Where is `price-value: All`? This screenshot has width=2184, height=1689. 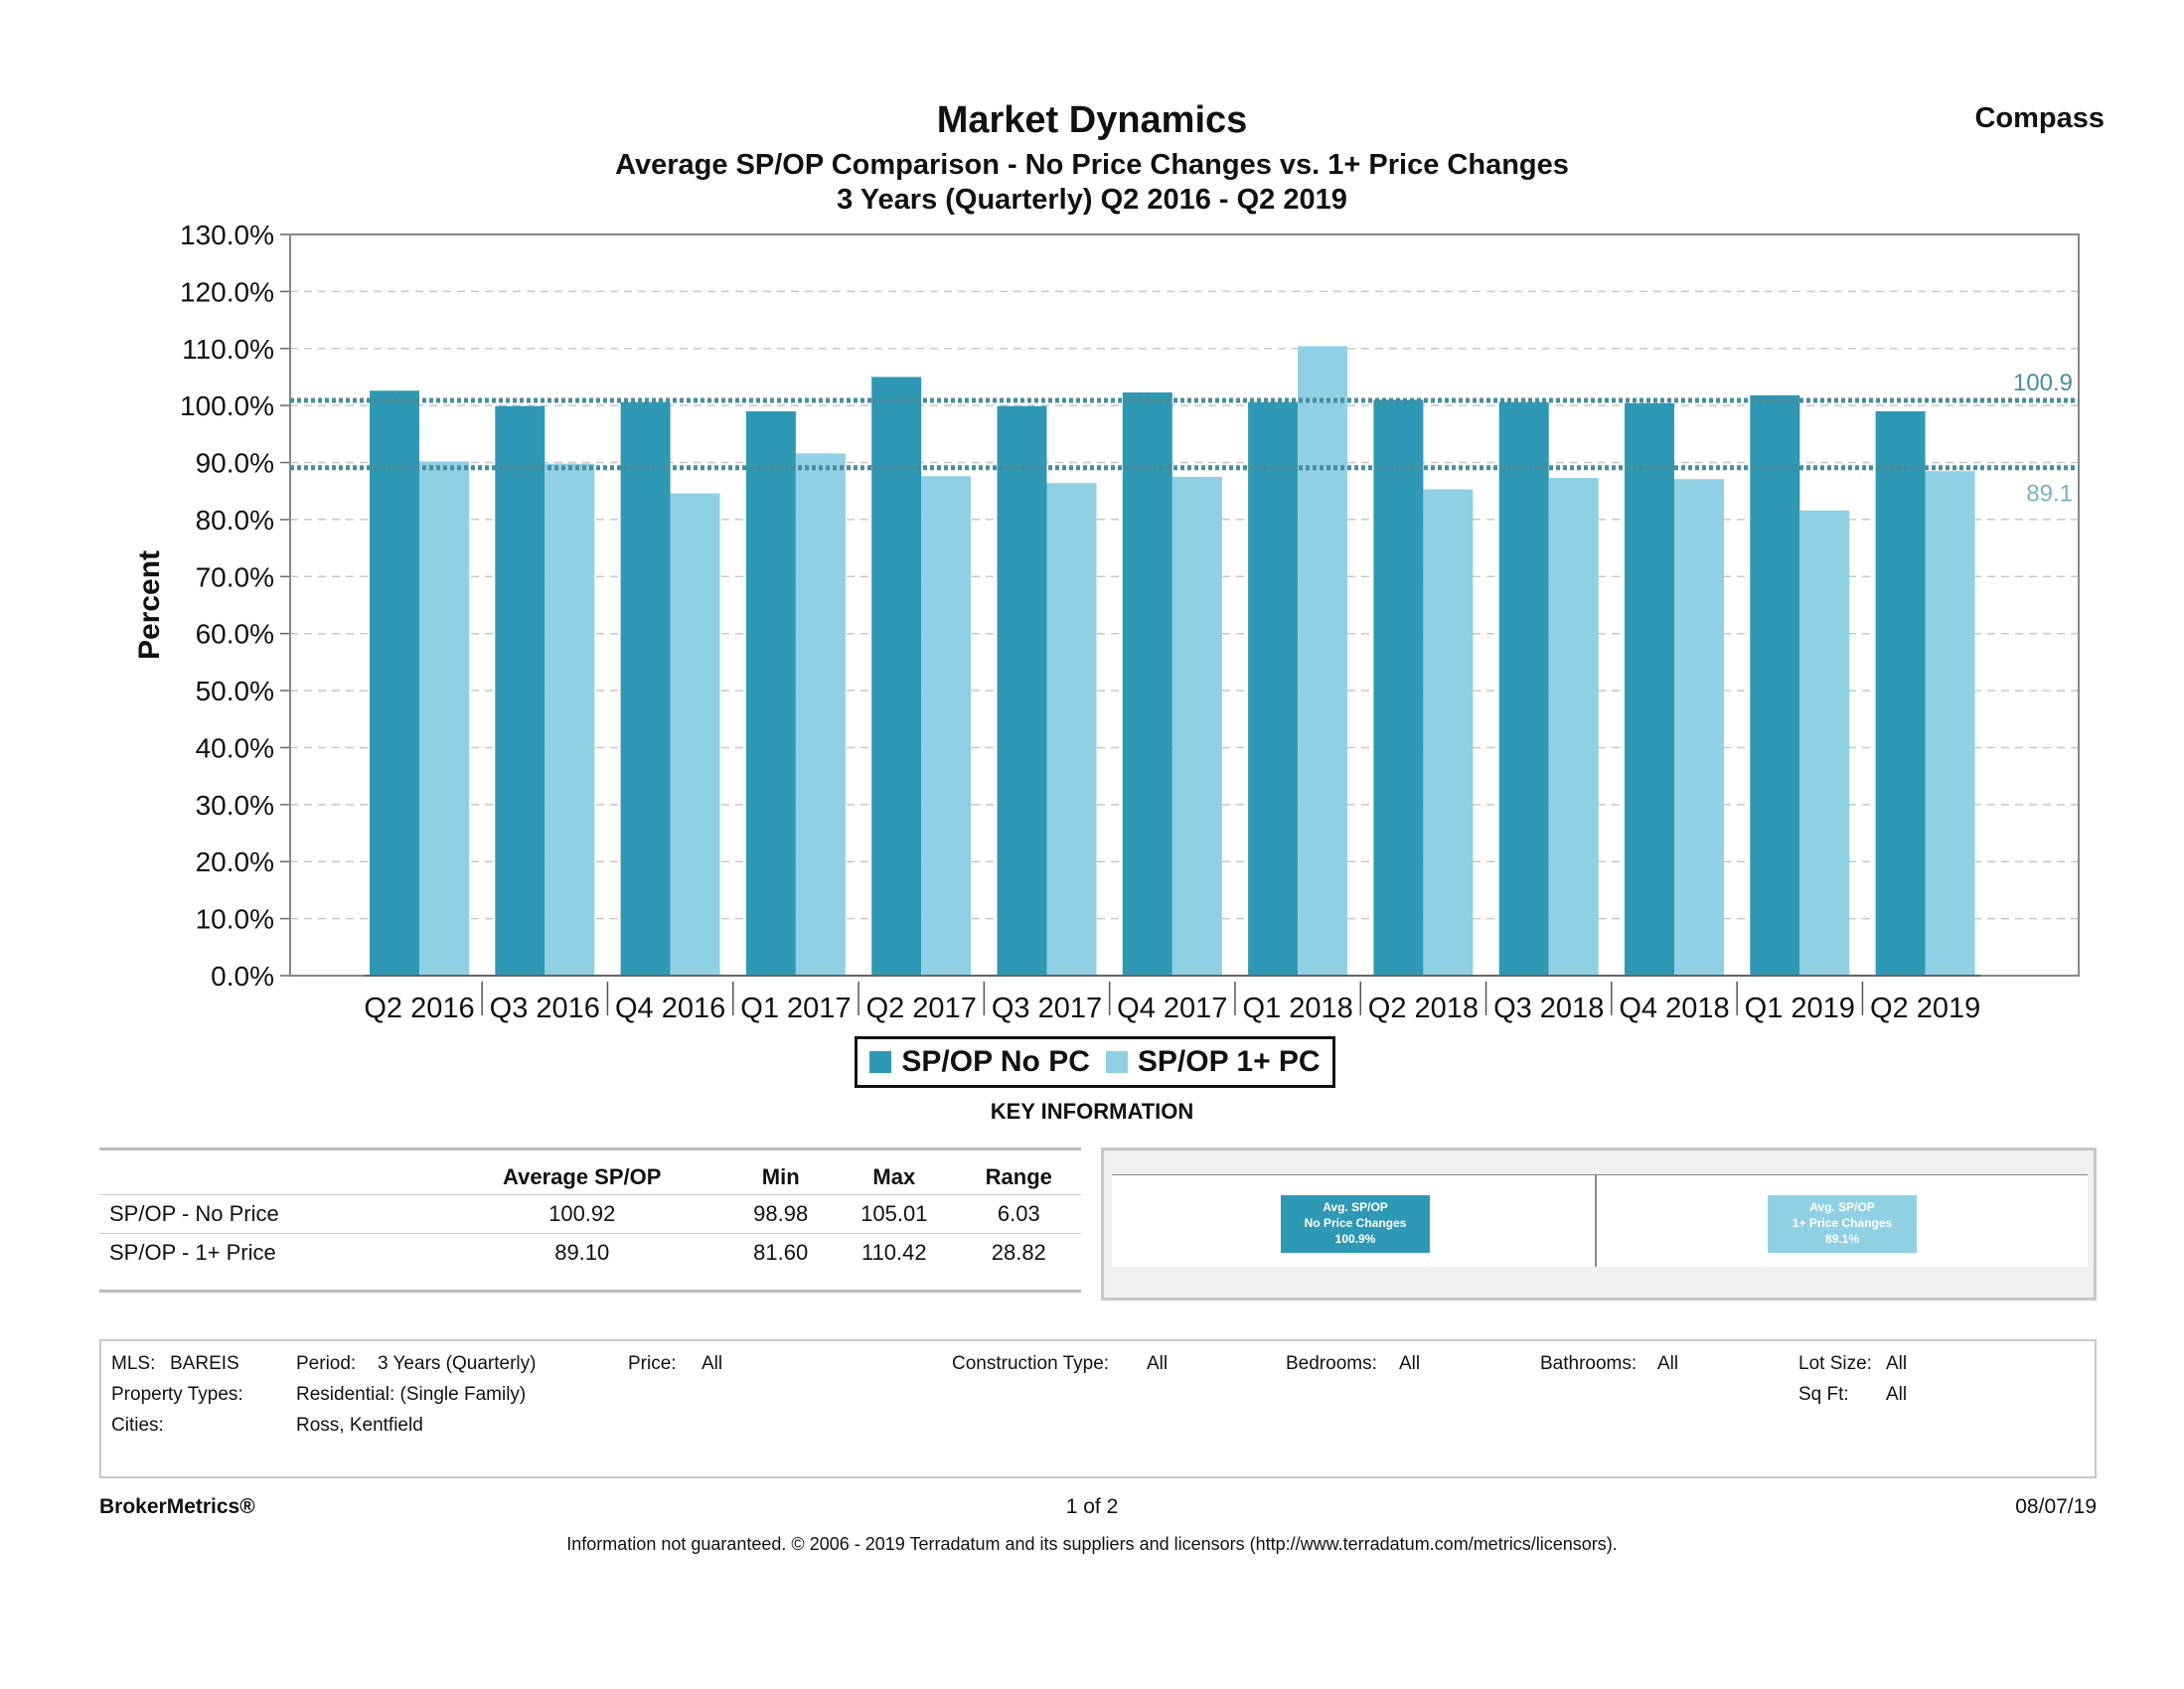 price-value: All is located at coordinates (712, 1363).